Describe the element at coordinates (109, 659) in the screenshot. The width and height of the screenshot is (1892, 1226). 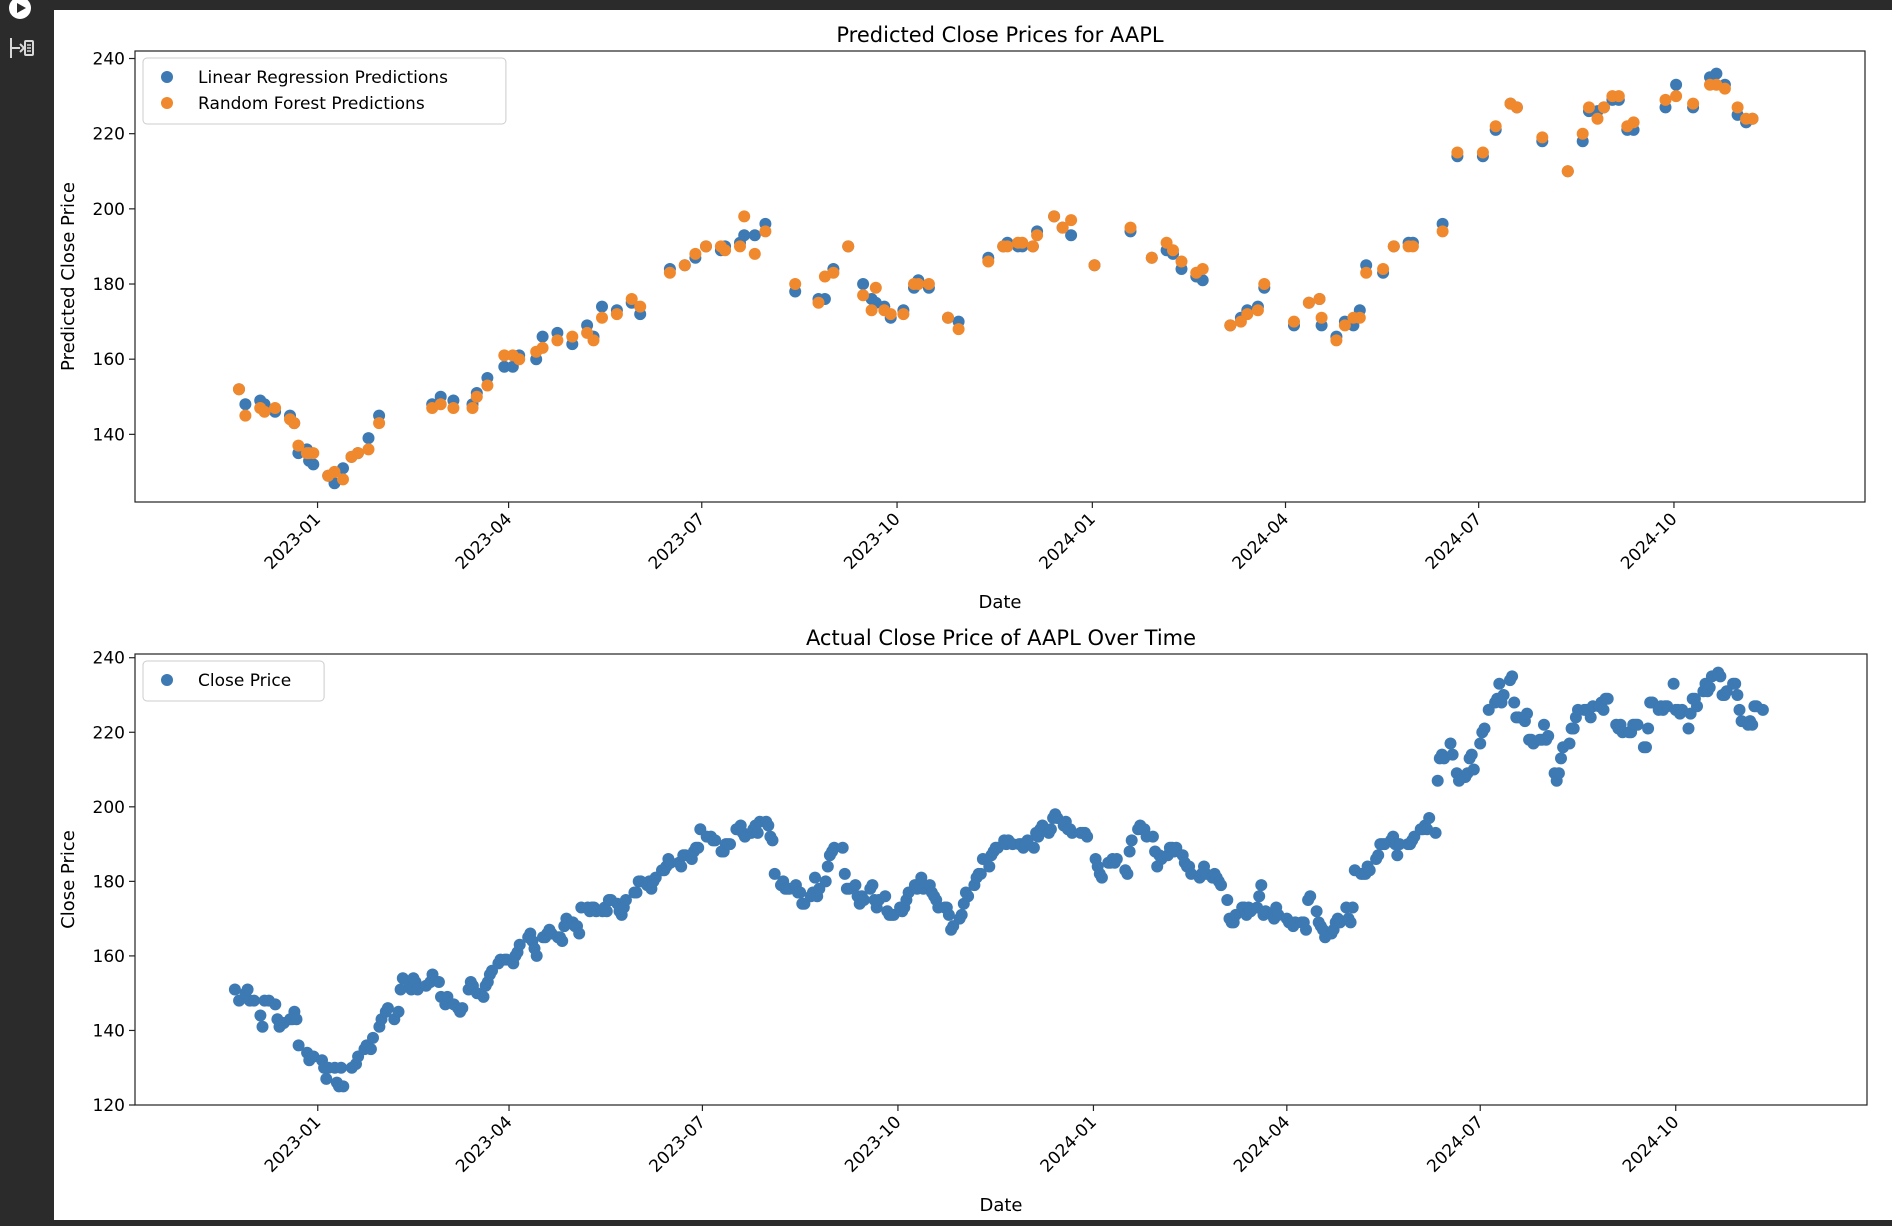
I see `y-tick-label: 240` at that location.